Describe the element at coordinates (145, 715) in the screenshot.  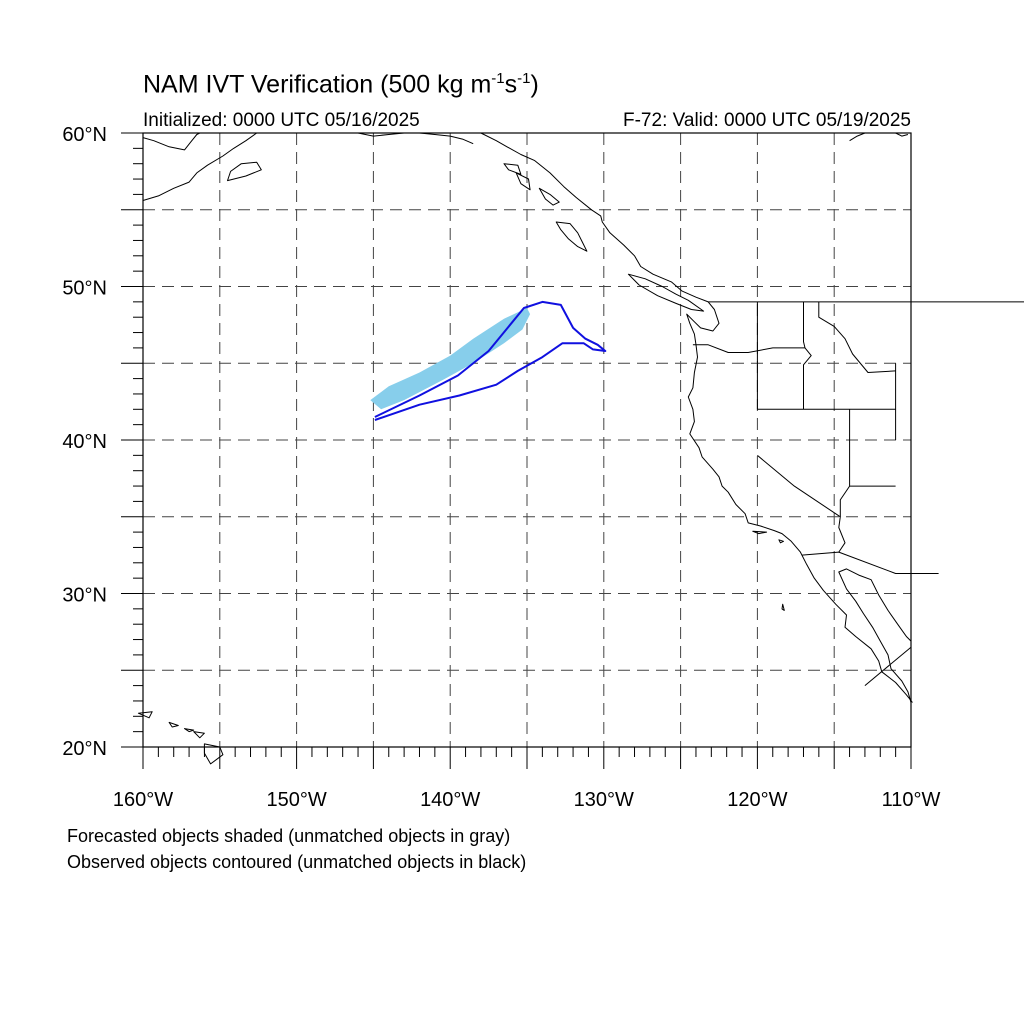
I see `island-kauai` at that location.